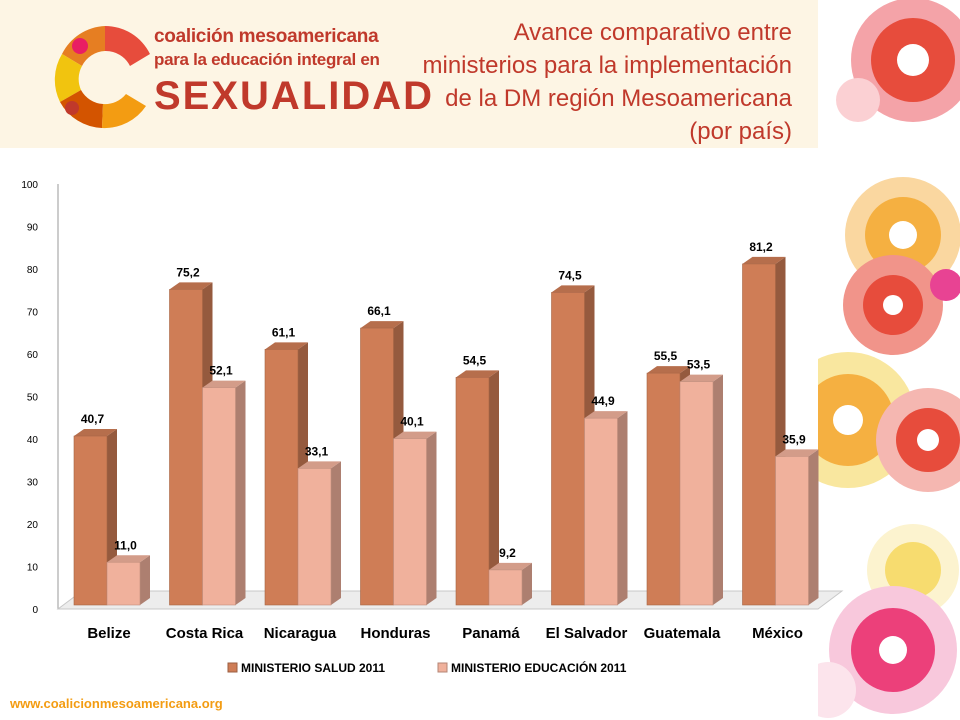  What do you see at coordinates (379, 311) in the screenshot?
I see `data-label: 66,1` at bounding box center [379, 311].